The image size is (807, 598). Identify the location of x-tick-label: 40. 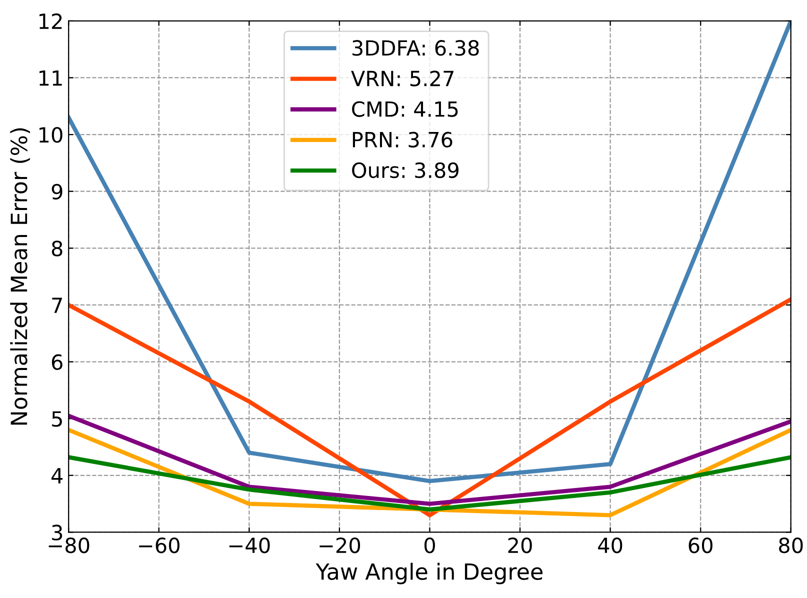
(610, 545).